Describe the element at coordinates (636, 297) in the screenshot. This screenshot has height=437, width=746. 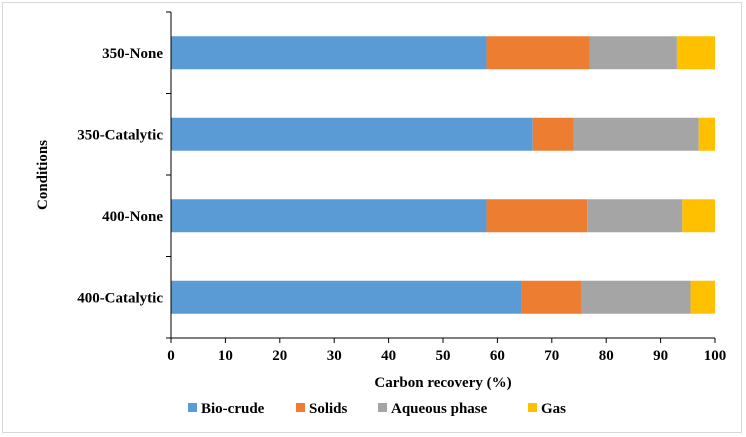
I see `bar-400-catalytic-aqueous-phase` at that location.